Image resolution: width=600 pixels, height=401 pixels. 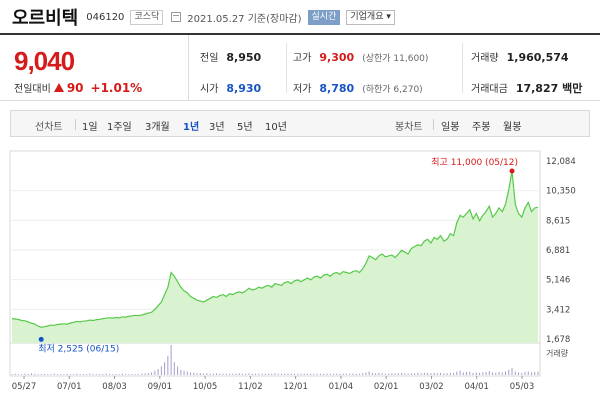 I want to click on max-label: 최고 11,000 (05/12), so click(x=474, y=162).